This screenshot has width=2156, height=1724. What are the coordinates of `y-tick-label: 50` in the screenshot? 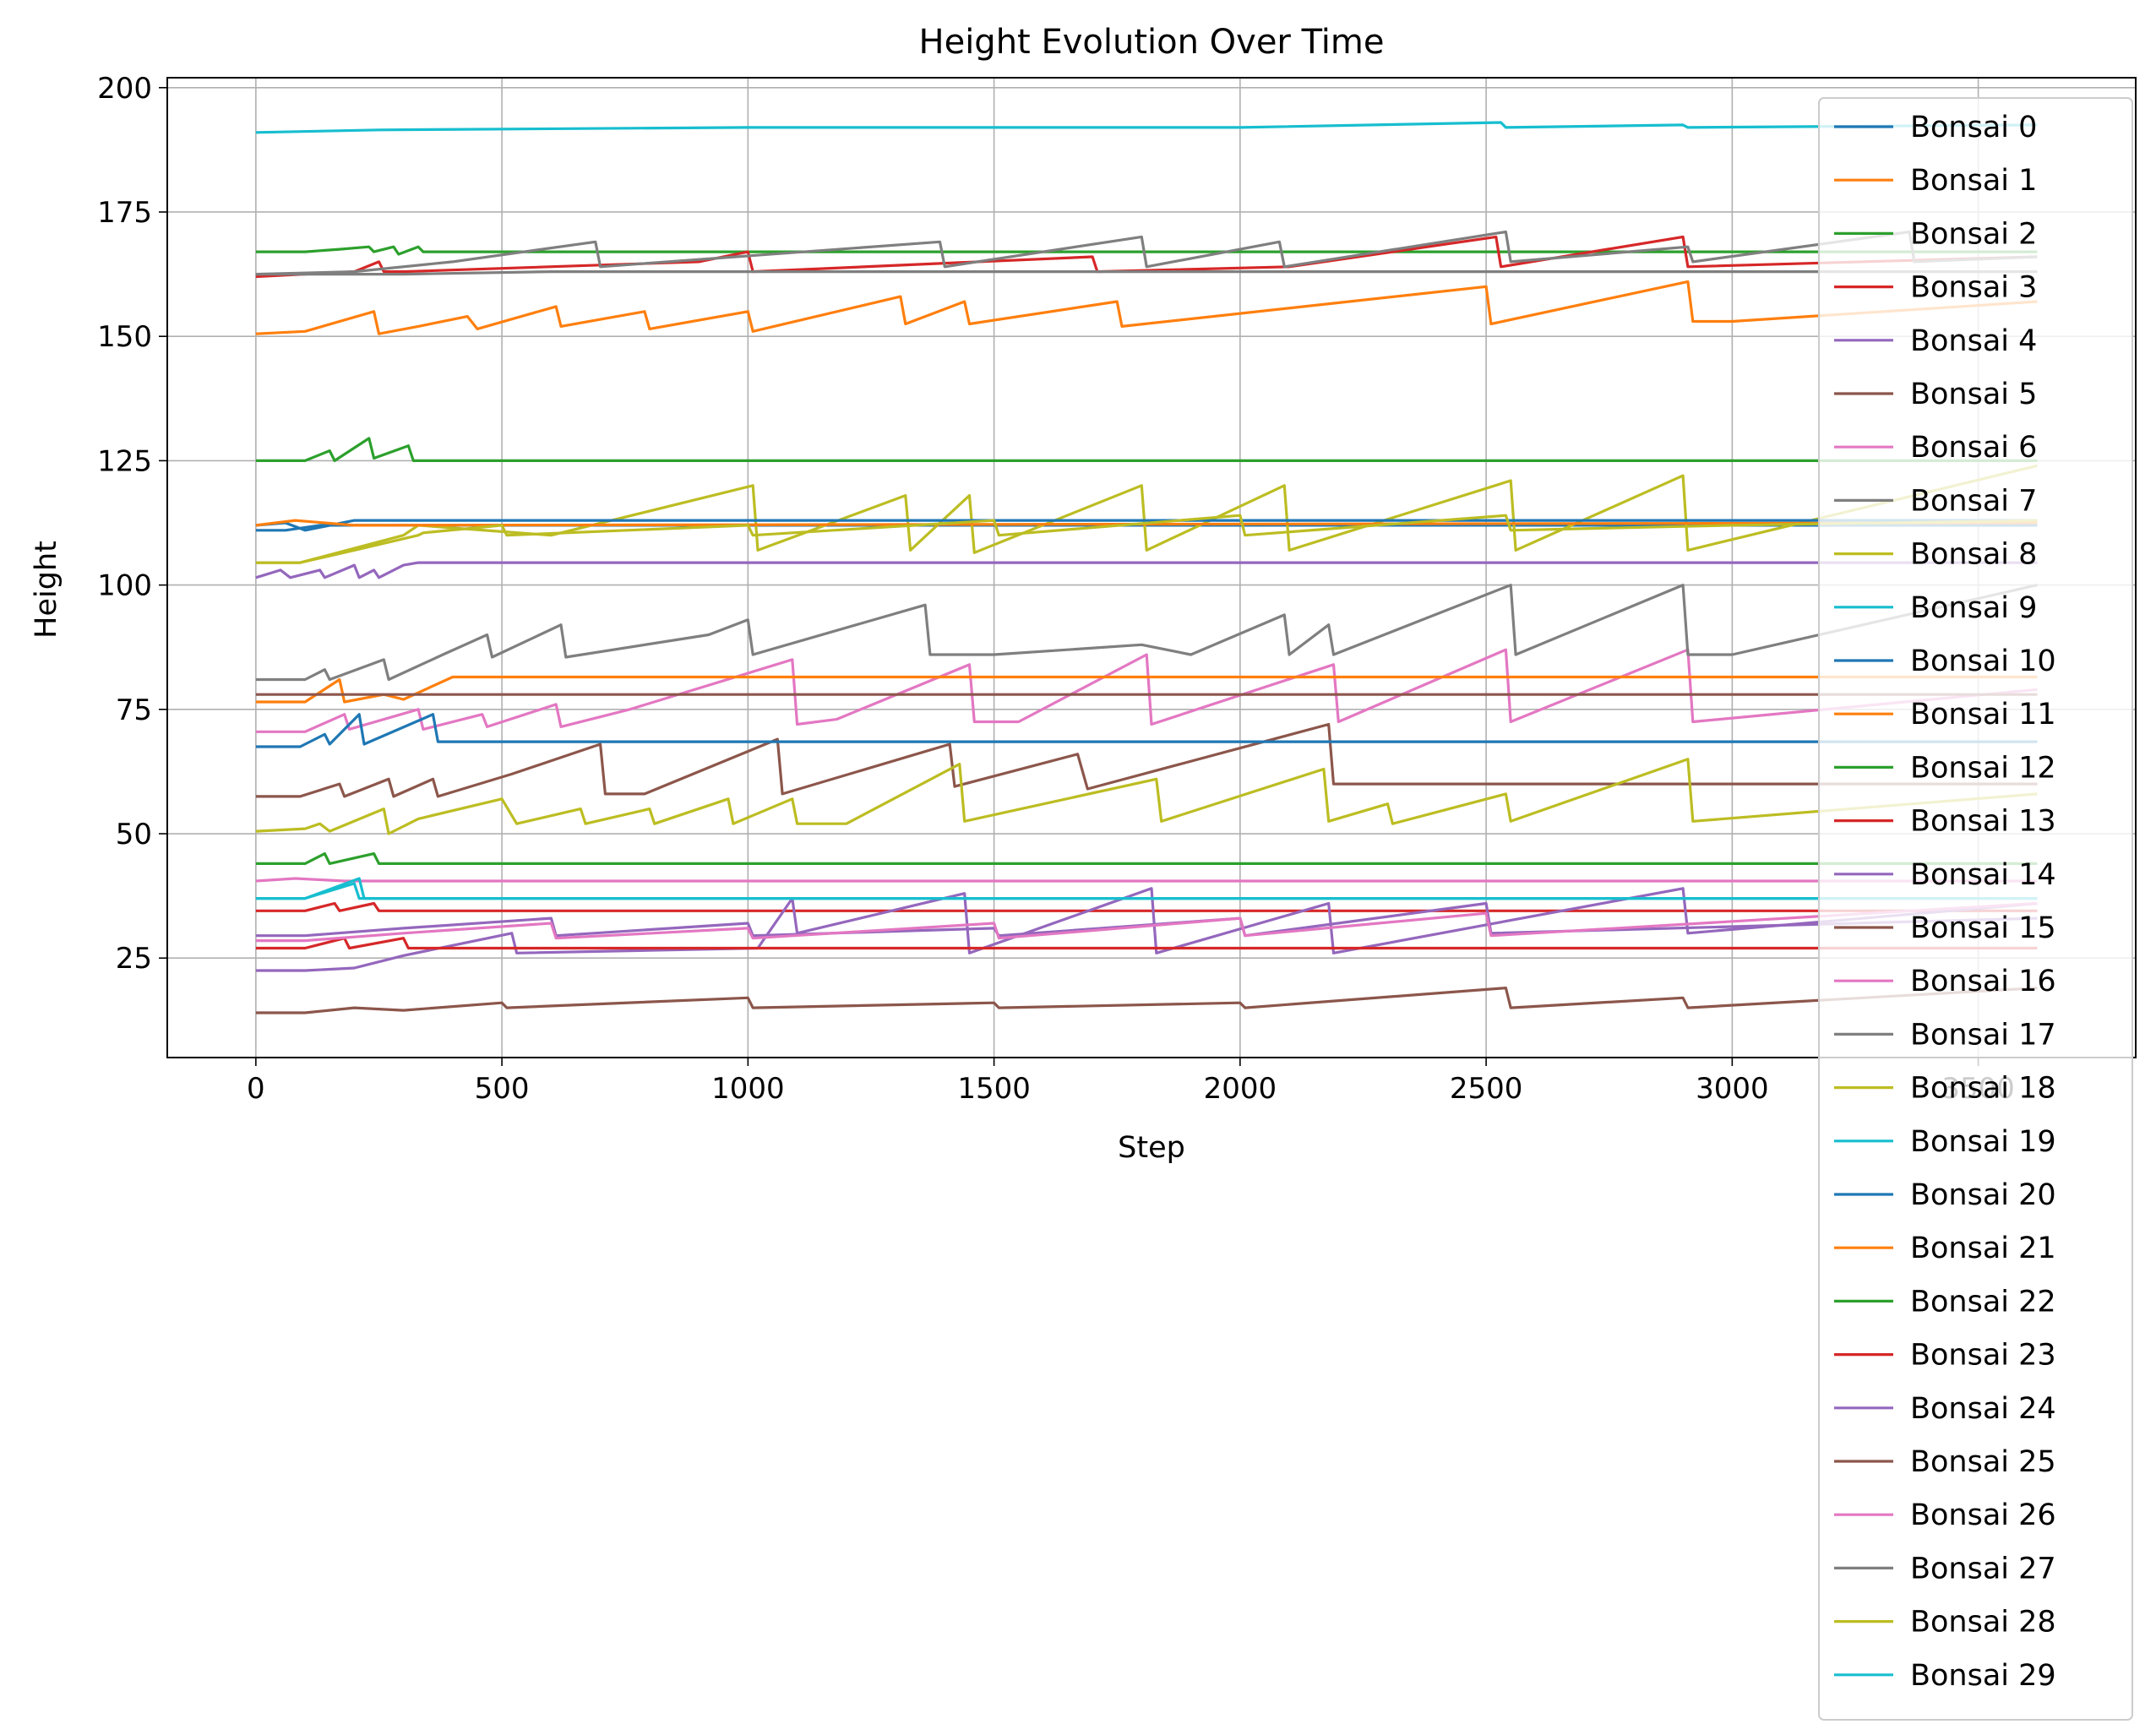 It's located at (134, 834).